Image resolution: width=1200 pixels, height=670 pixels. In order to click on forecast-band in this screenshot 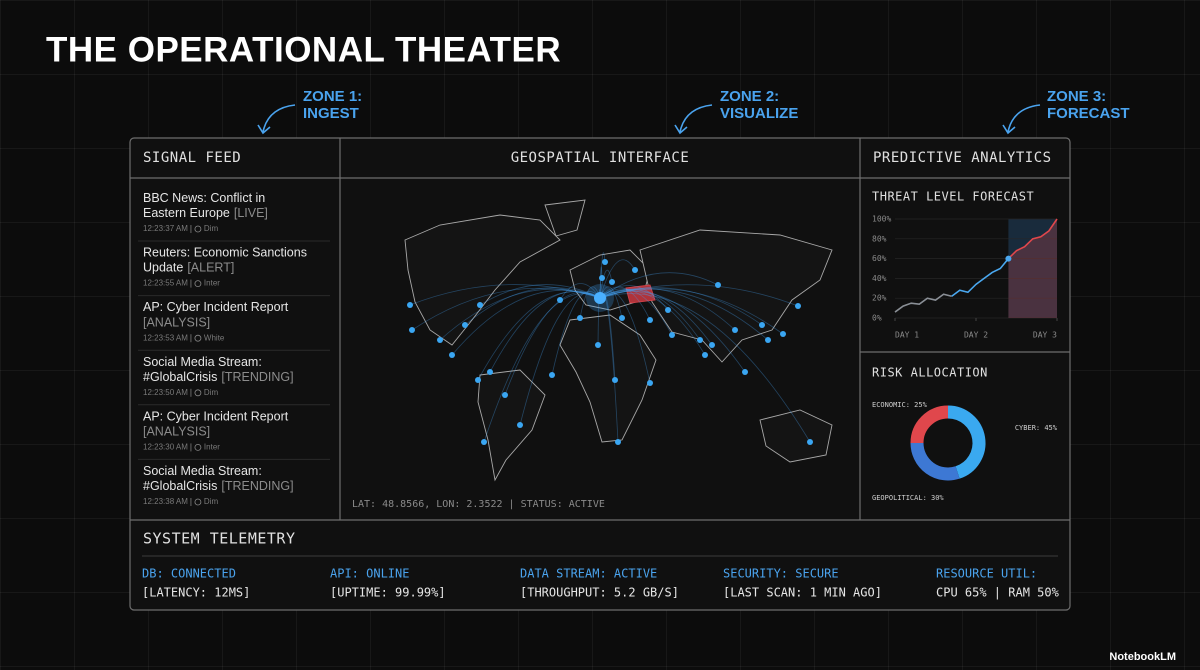, I will do `click(1032, 268)`.